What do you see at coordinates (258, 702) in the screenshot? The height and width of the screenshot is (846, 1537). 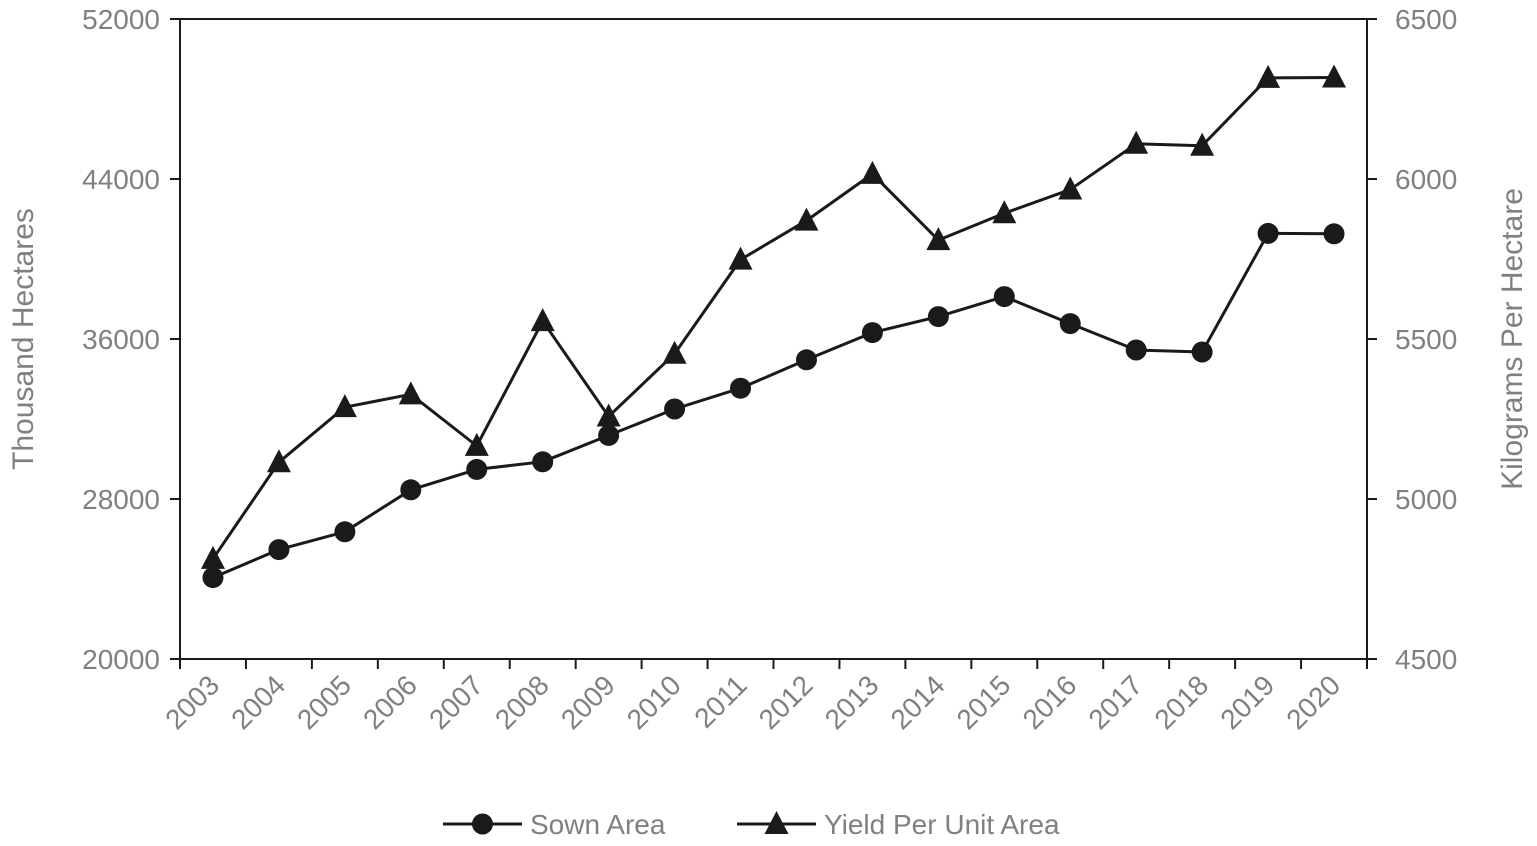 I see `x-tick-label: 2004` at bounding box center [258, 702].